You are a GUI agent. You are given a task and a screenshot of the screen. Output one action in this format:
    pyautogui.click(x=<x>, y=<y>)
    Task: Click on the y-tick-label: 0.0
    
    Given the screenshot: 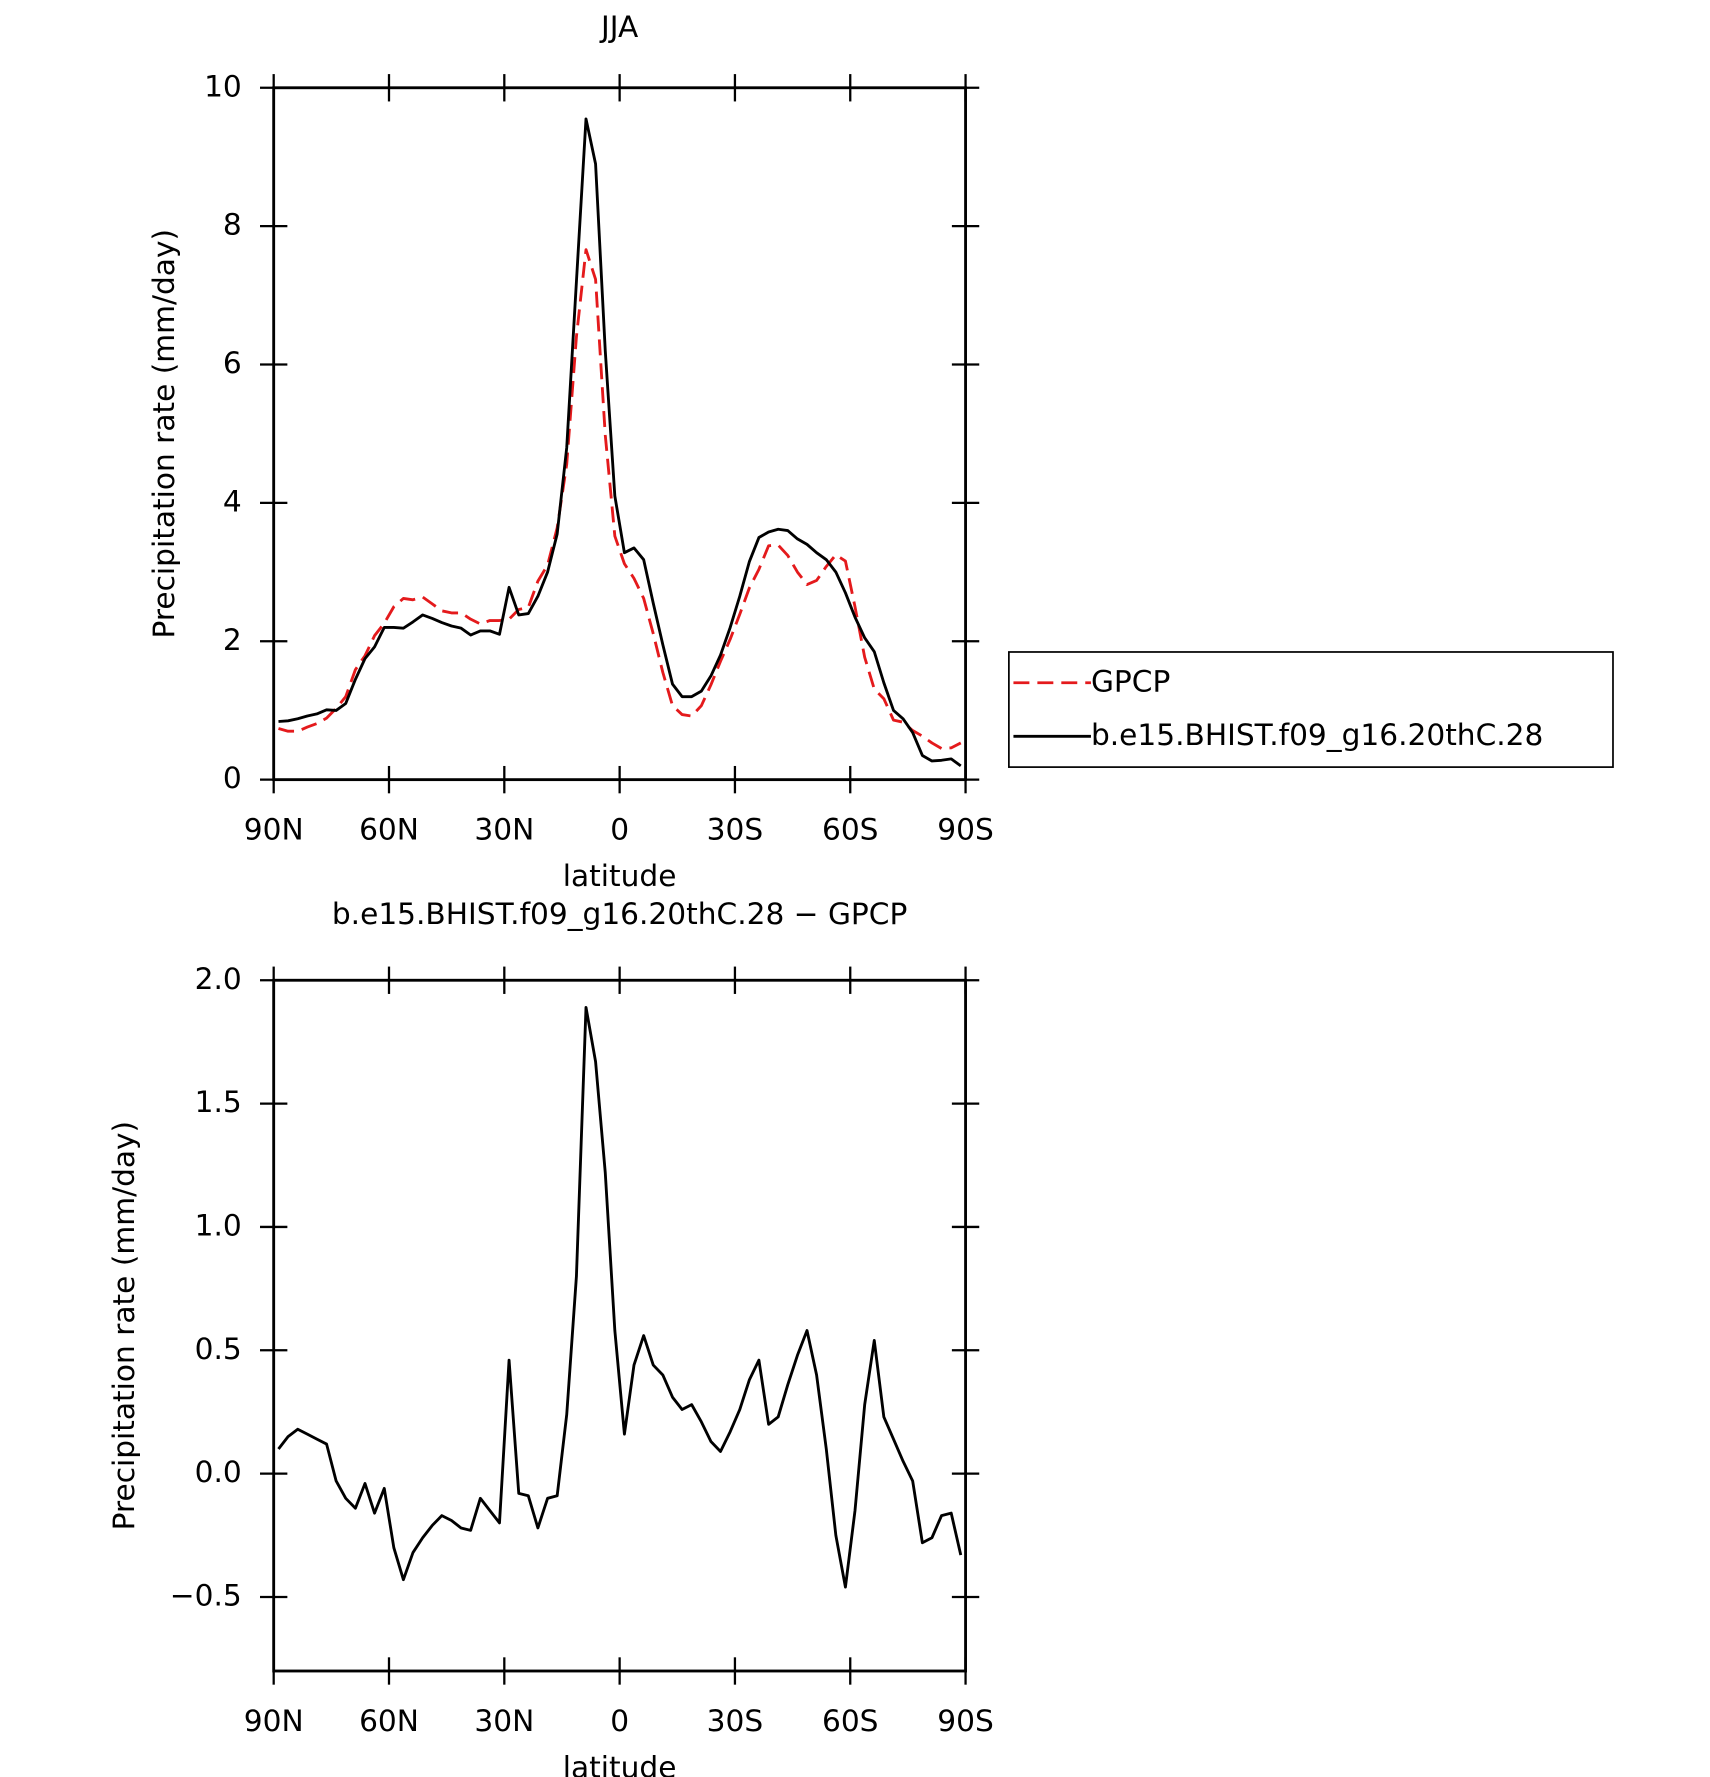 What is the action you would take?
    pyautogui.click(x=218, y=1471)
    